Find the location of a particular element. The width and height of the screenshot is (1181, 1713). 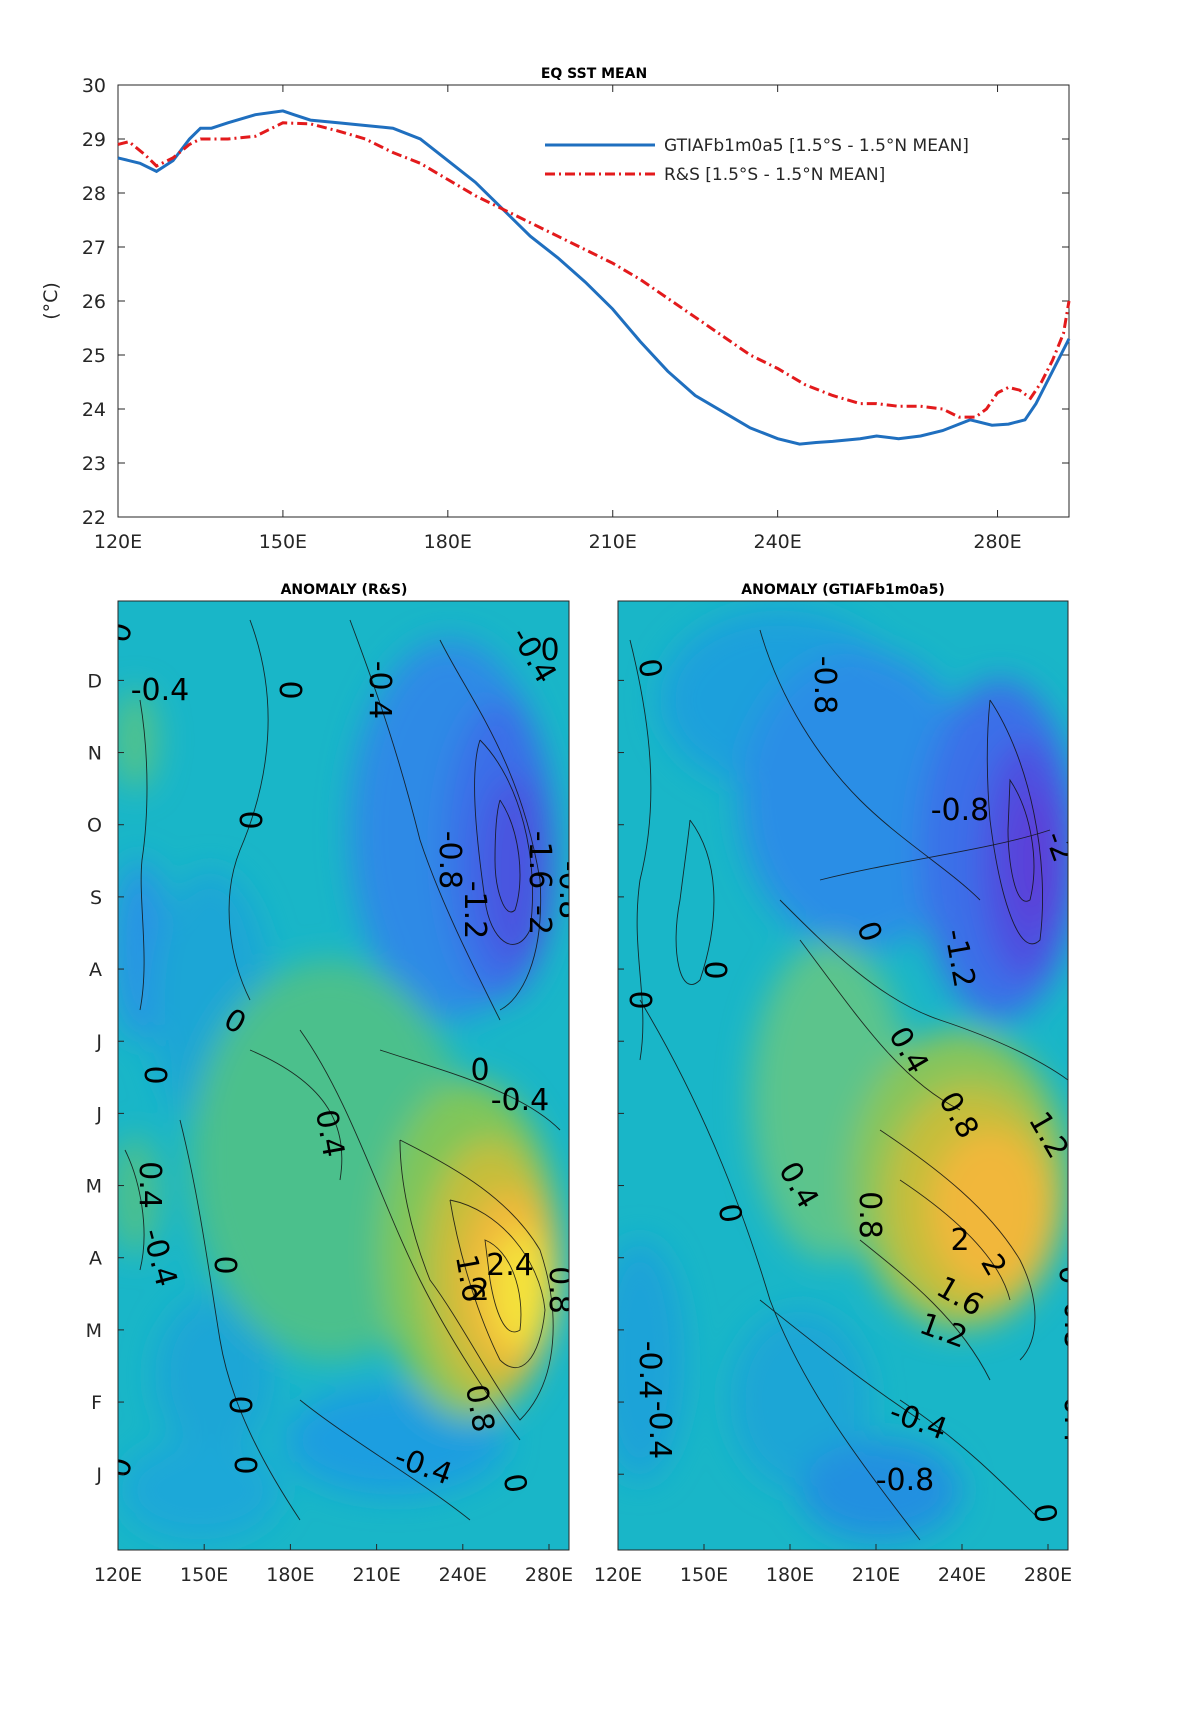

x-tick-label: 210E is located at coordinates (613, 542).